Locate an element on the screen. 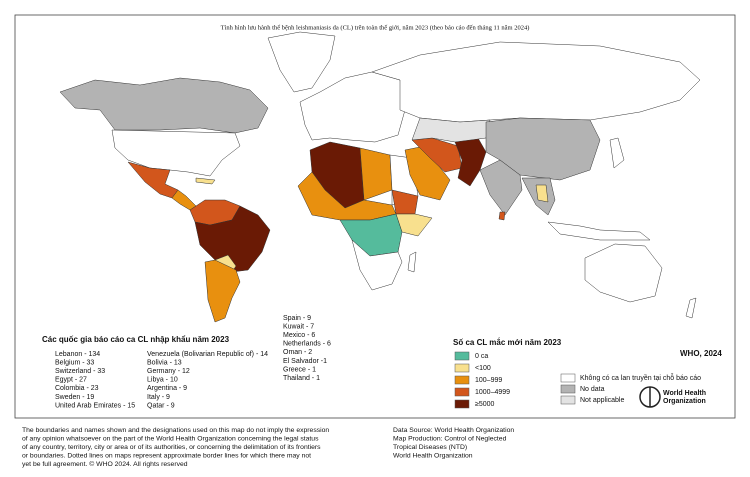  imported-entry: Switzerland - 33 is located at coordinates (80, 371).